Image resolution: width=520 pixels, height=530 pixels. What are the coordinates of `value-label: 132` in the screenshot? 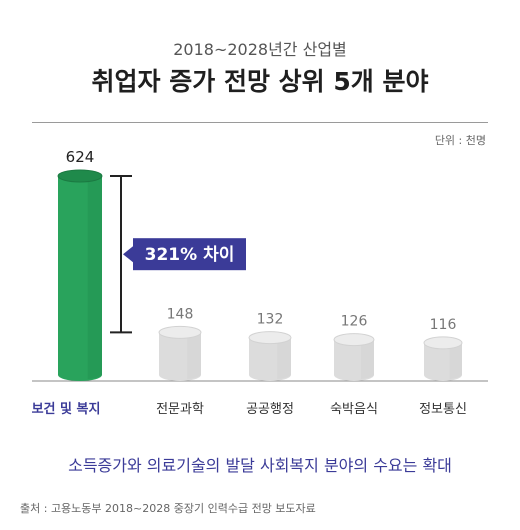 It's located at (270, 320).